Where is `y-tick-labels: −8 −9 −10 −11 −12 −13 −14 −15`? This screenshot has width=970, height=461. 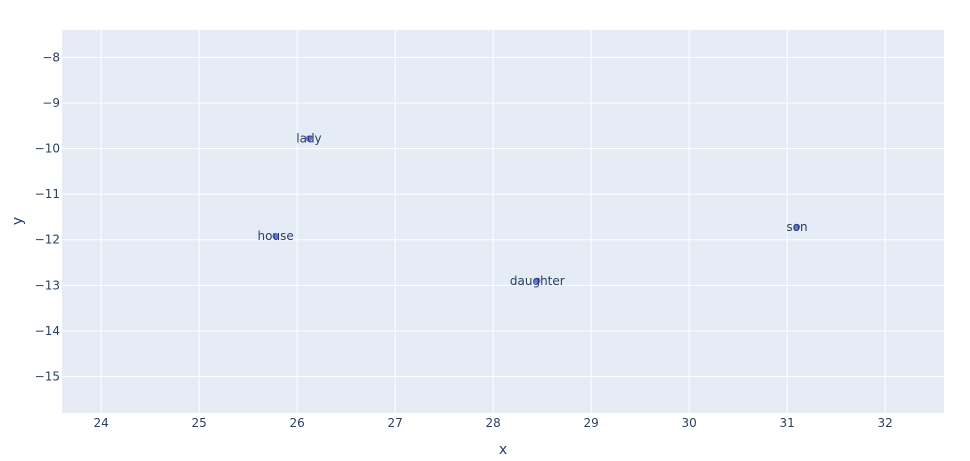 y-tick-labels: −8 −9 −10 −11 −12 −13 −14 −15 is located at coordinates (47, 216).